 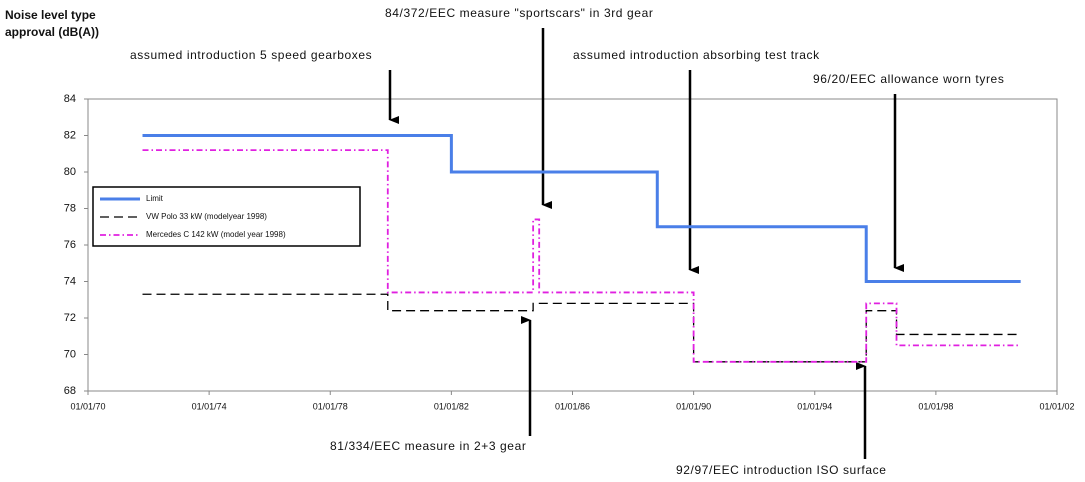 What do you see at coordinates (70, 281) in the screenshot?
I see `y-tick-label: 74` at bounding box center [70, 281].